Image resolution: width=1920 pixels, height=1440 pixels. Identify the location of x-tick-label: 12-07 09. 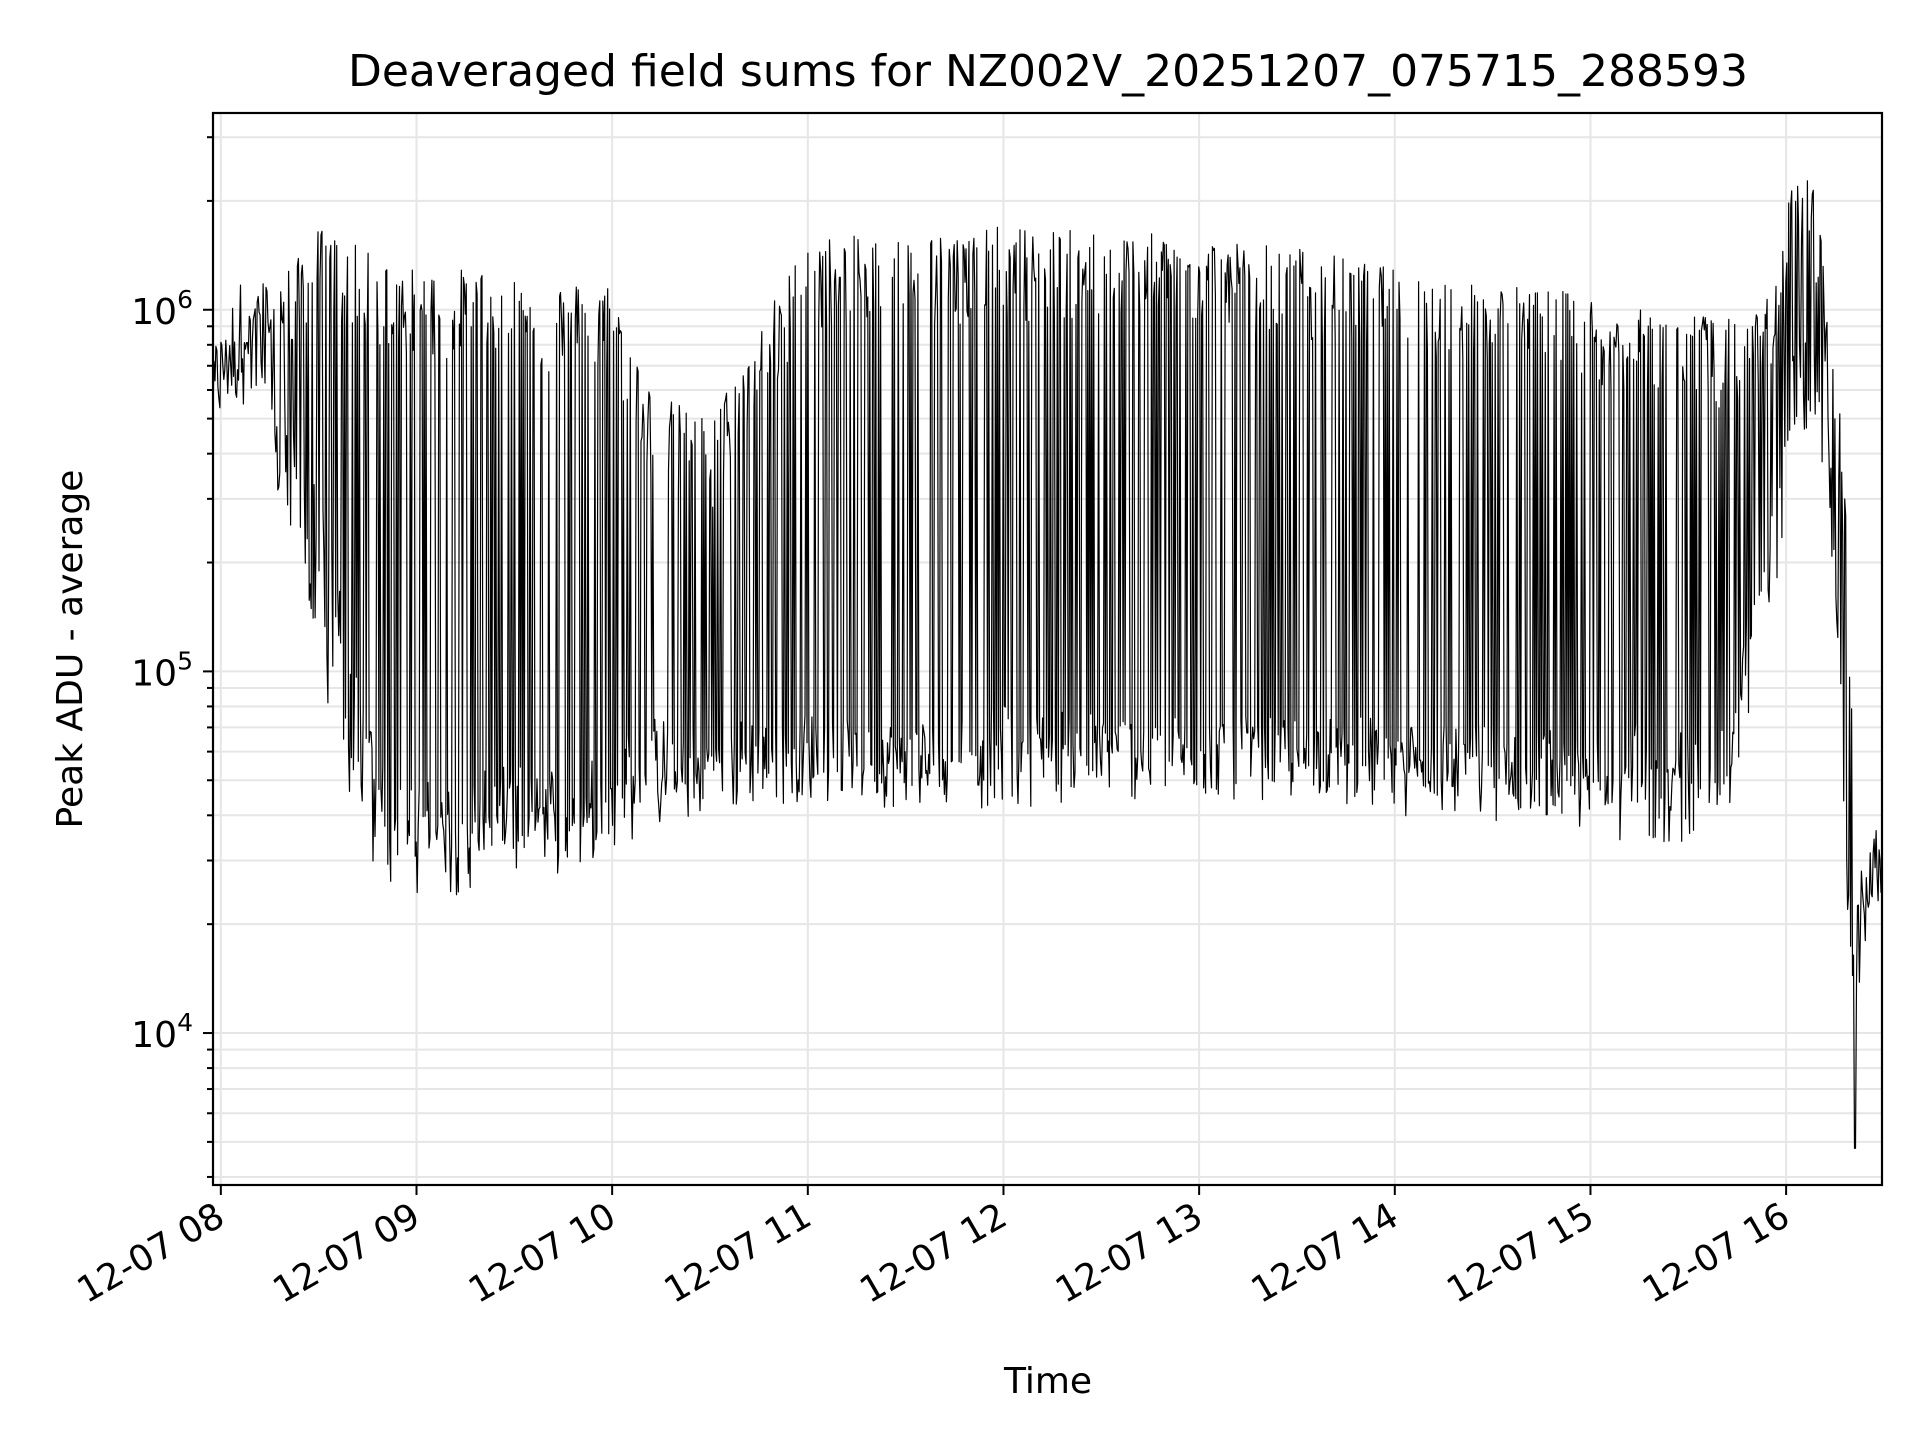
(346, 1253).